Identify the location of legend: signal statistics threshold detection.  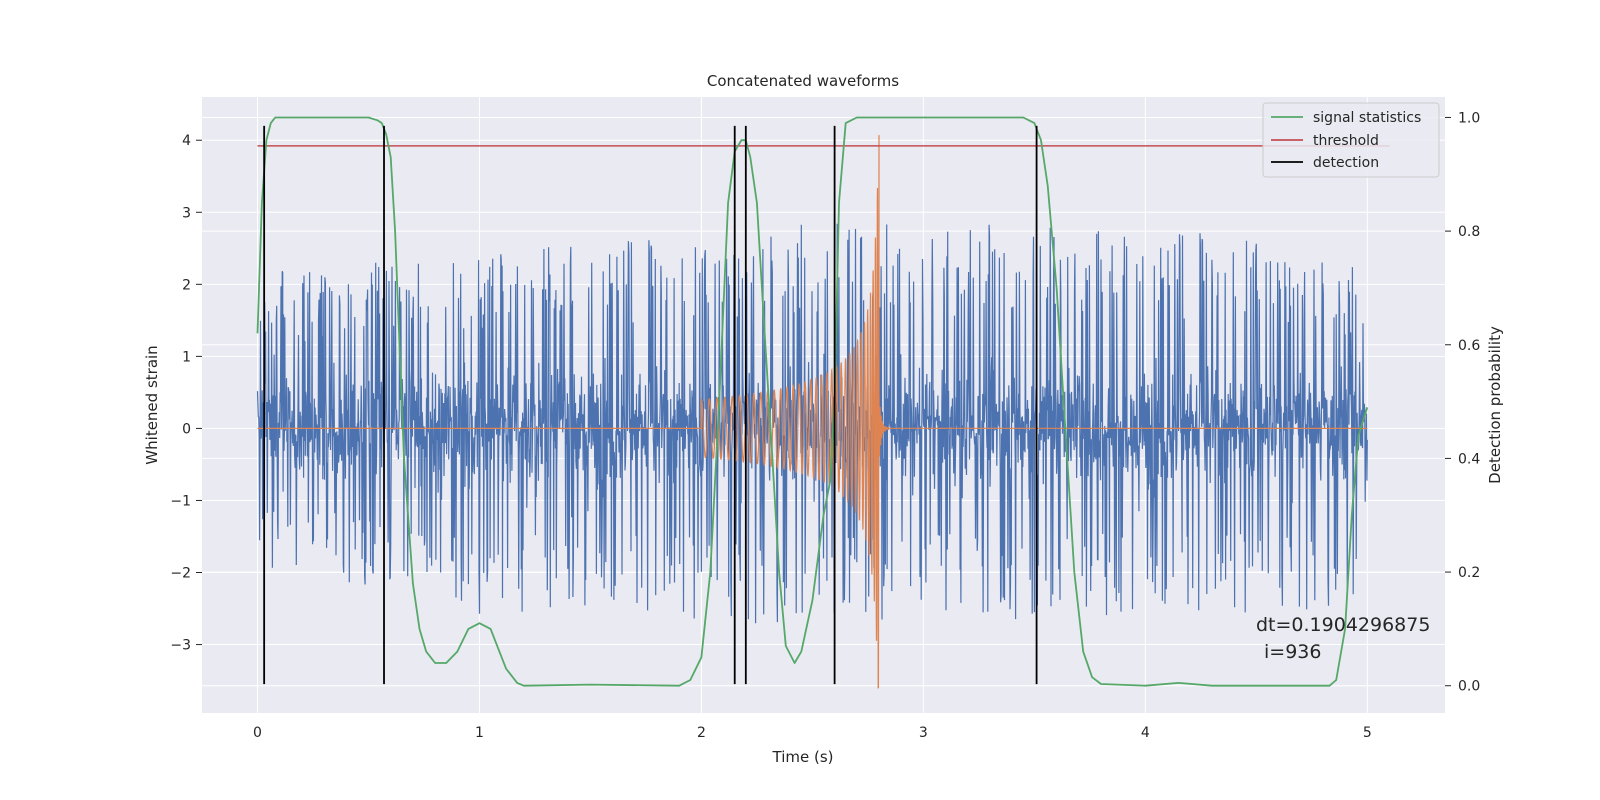
(1351, 140).